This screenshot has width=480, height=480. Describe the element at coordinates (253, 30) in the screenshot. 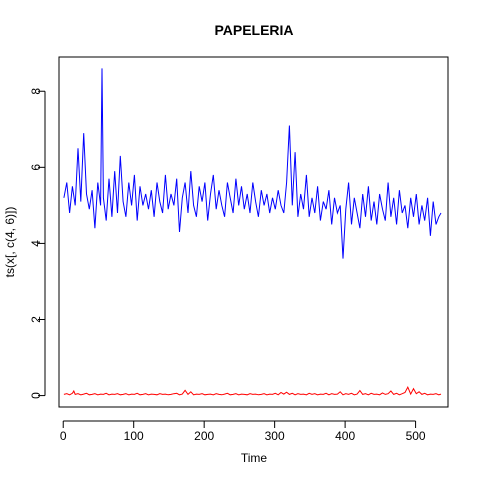

I see `chart-title: PAPELERIA` at that location.